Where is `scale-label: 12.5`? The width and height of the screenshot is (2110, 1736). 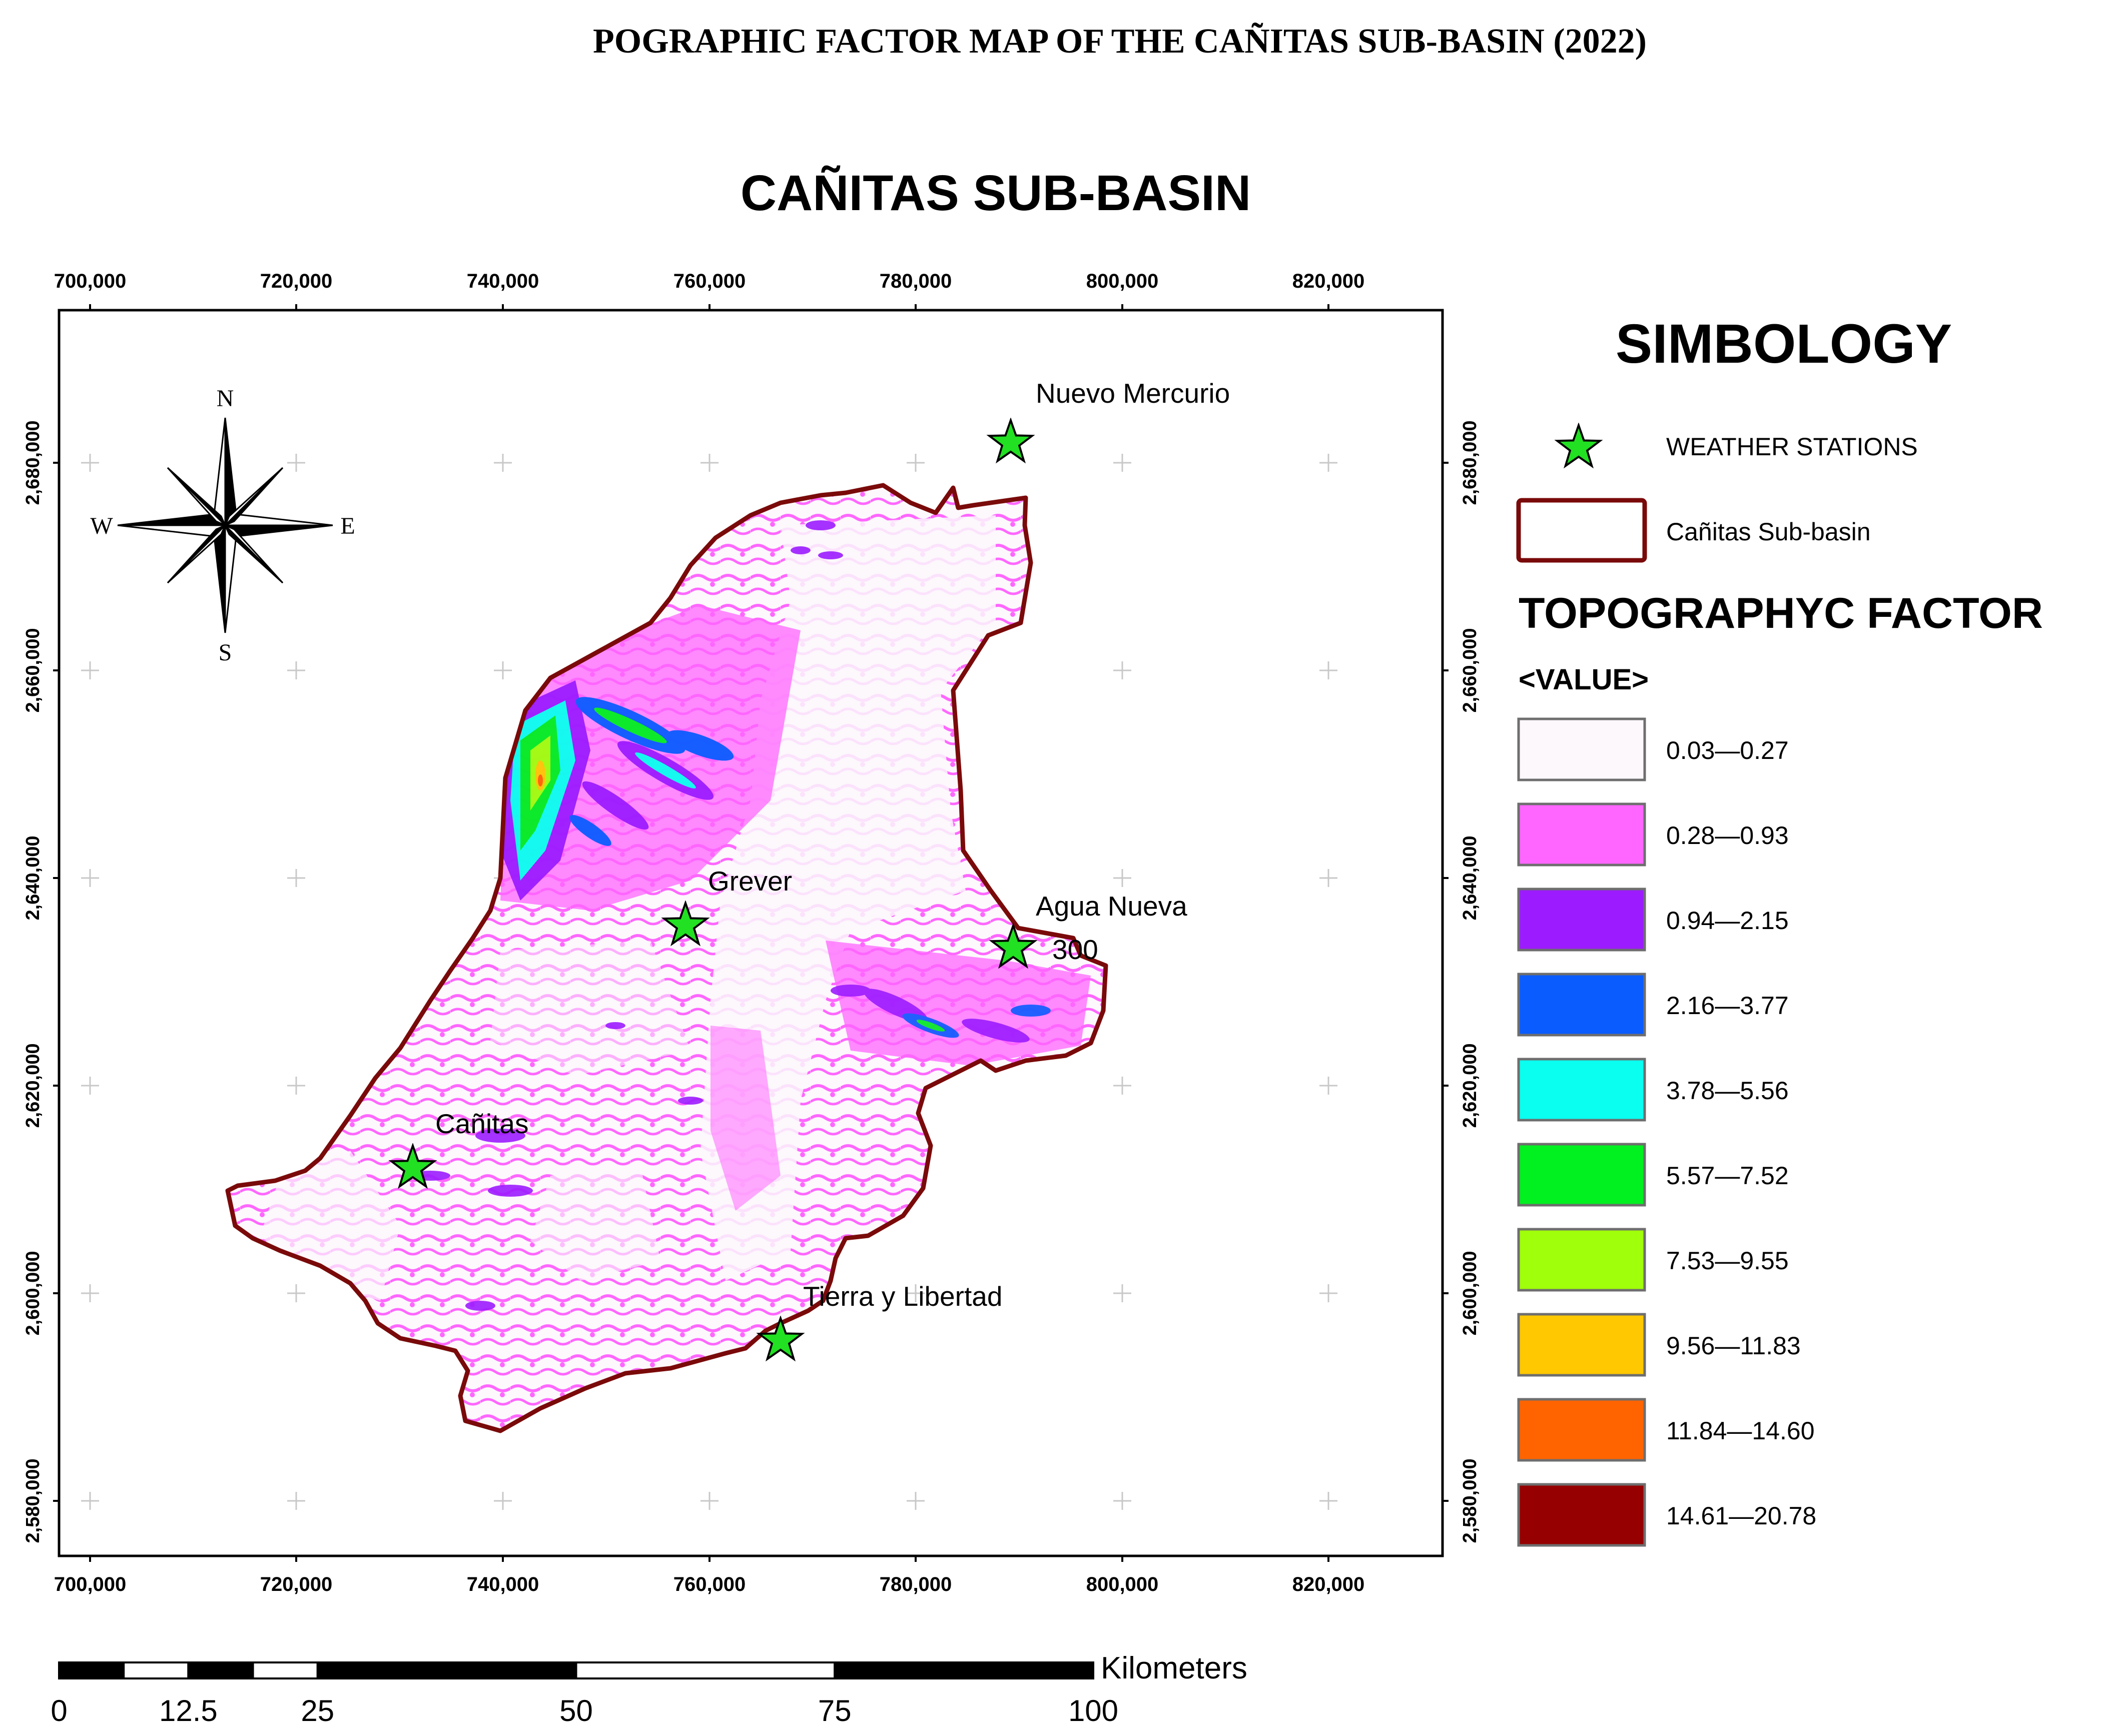 scale-label: 12.5 is located at coordinates (188, 1710).